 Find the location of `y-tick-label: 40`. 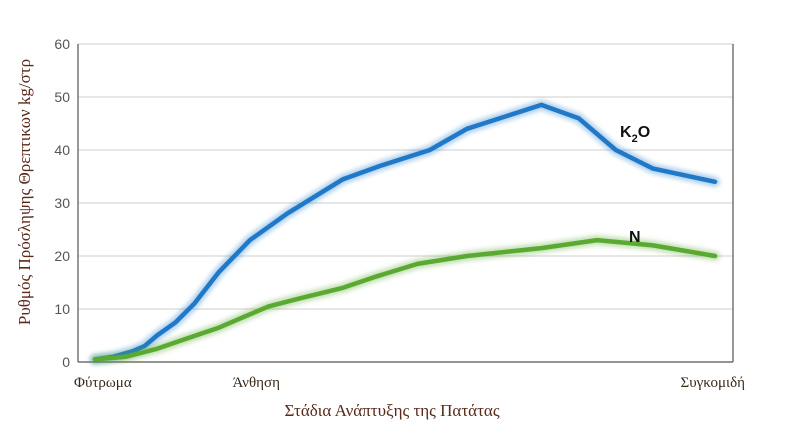

y-tick-label: 40 is located at coordinates (62, 150).